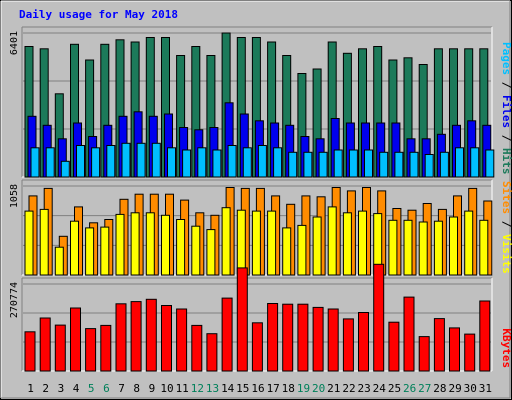 This screenshot has height=400, width=512. I want to click on x-tick-label: 5, so click(91, 388).